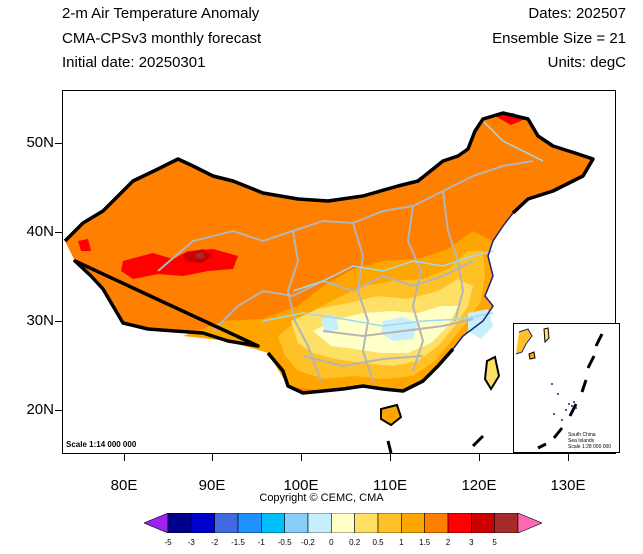 Image resolution: width=643 pixels, height=554 pixels. I want to click on coastline, so click(483, 281).